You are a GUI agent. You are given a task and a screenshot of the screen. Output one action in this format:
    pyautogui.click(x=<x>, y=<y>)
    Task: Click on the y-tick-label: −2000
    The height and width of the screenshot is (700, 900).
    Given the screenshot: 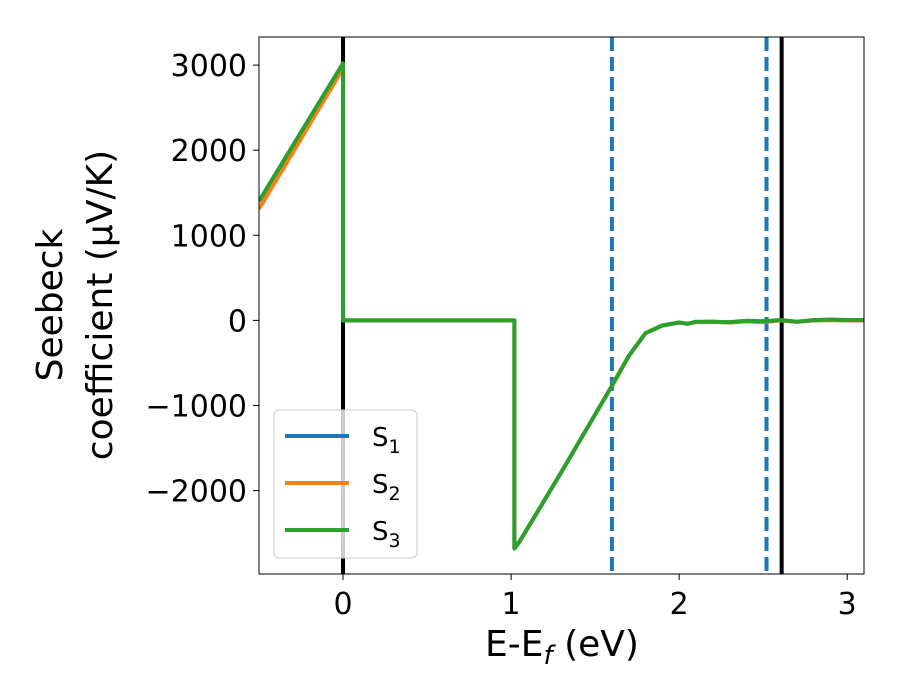 What is the action you would take?
    pyautogui.click(x=196, y=492)
    